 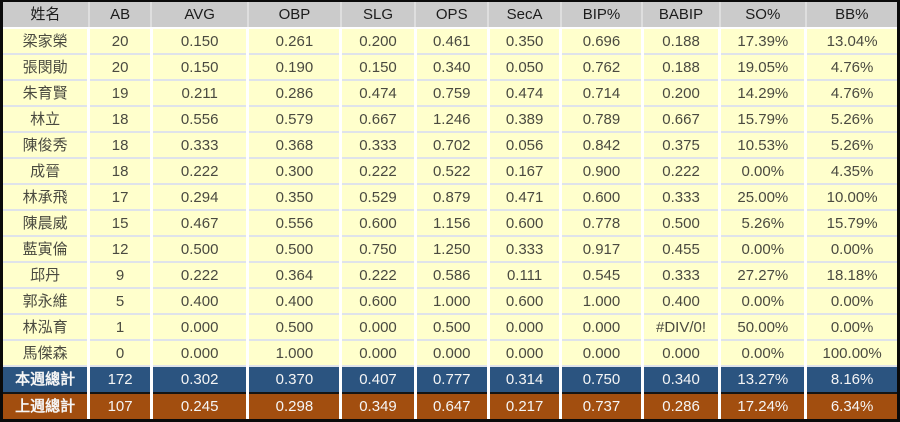 What do you see at coordinates (602, 275) in the screenshot?
I see `stat-cell-bip-pct: 0.545` at bounding box center [602, 275].